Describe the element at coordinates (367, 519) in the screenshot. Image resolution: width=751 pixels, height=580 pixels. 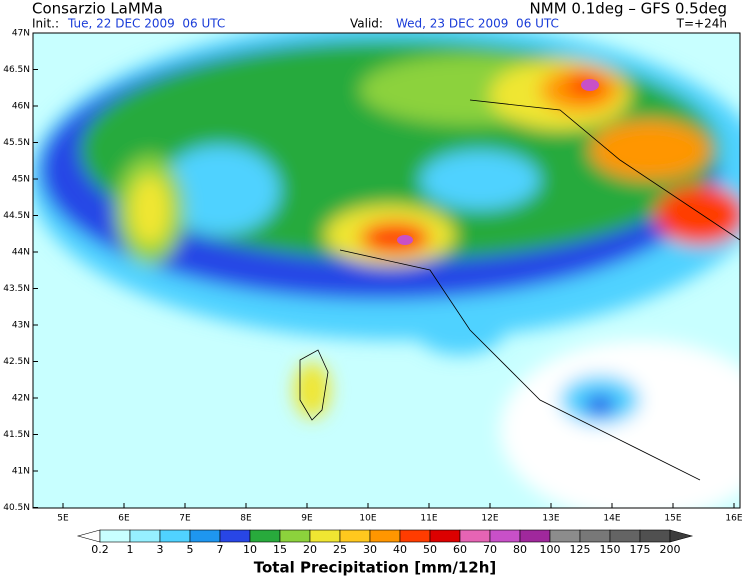
I see `lon-label: 10E` at that location.